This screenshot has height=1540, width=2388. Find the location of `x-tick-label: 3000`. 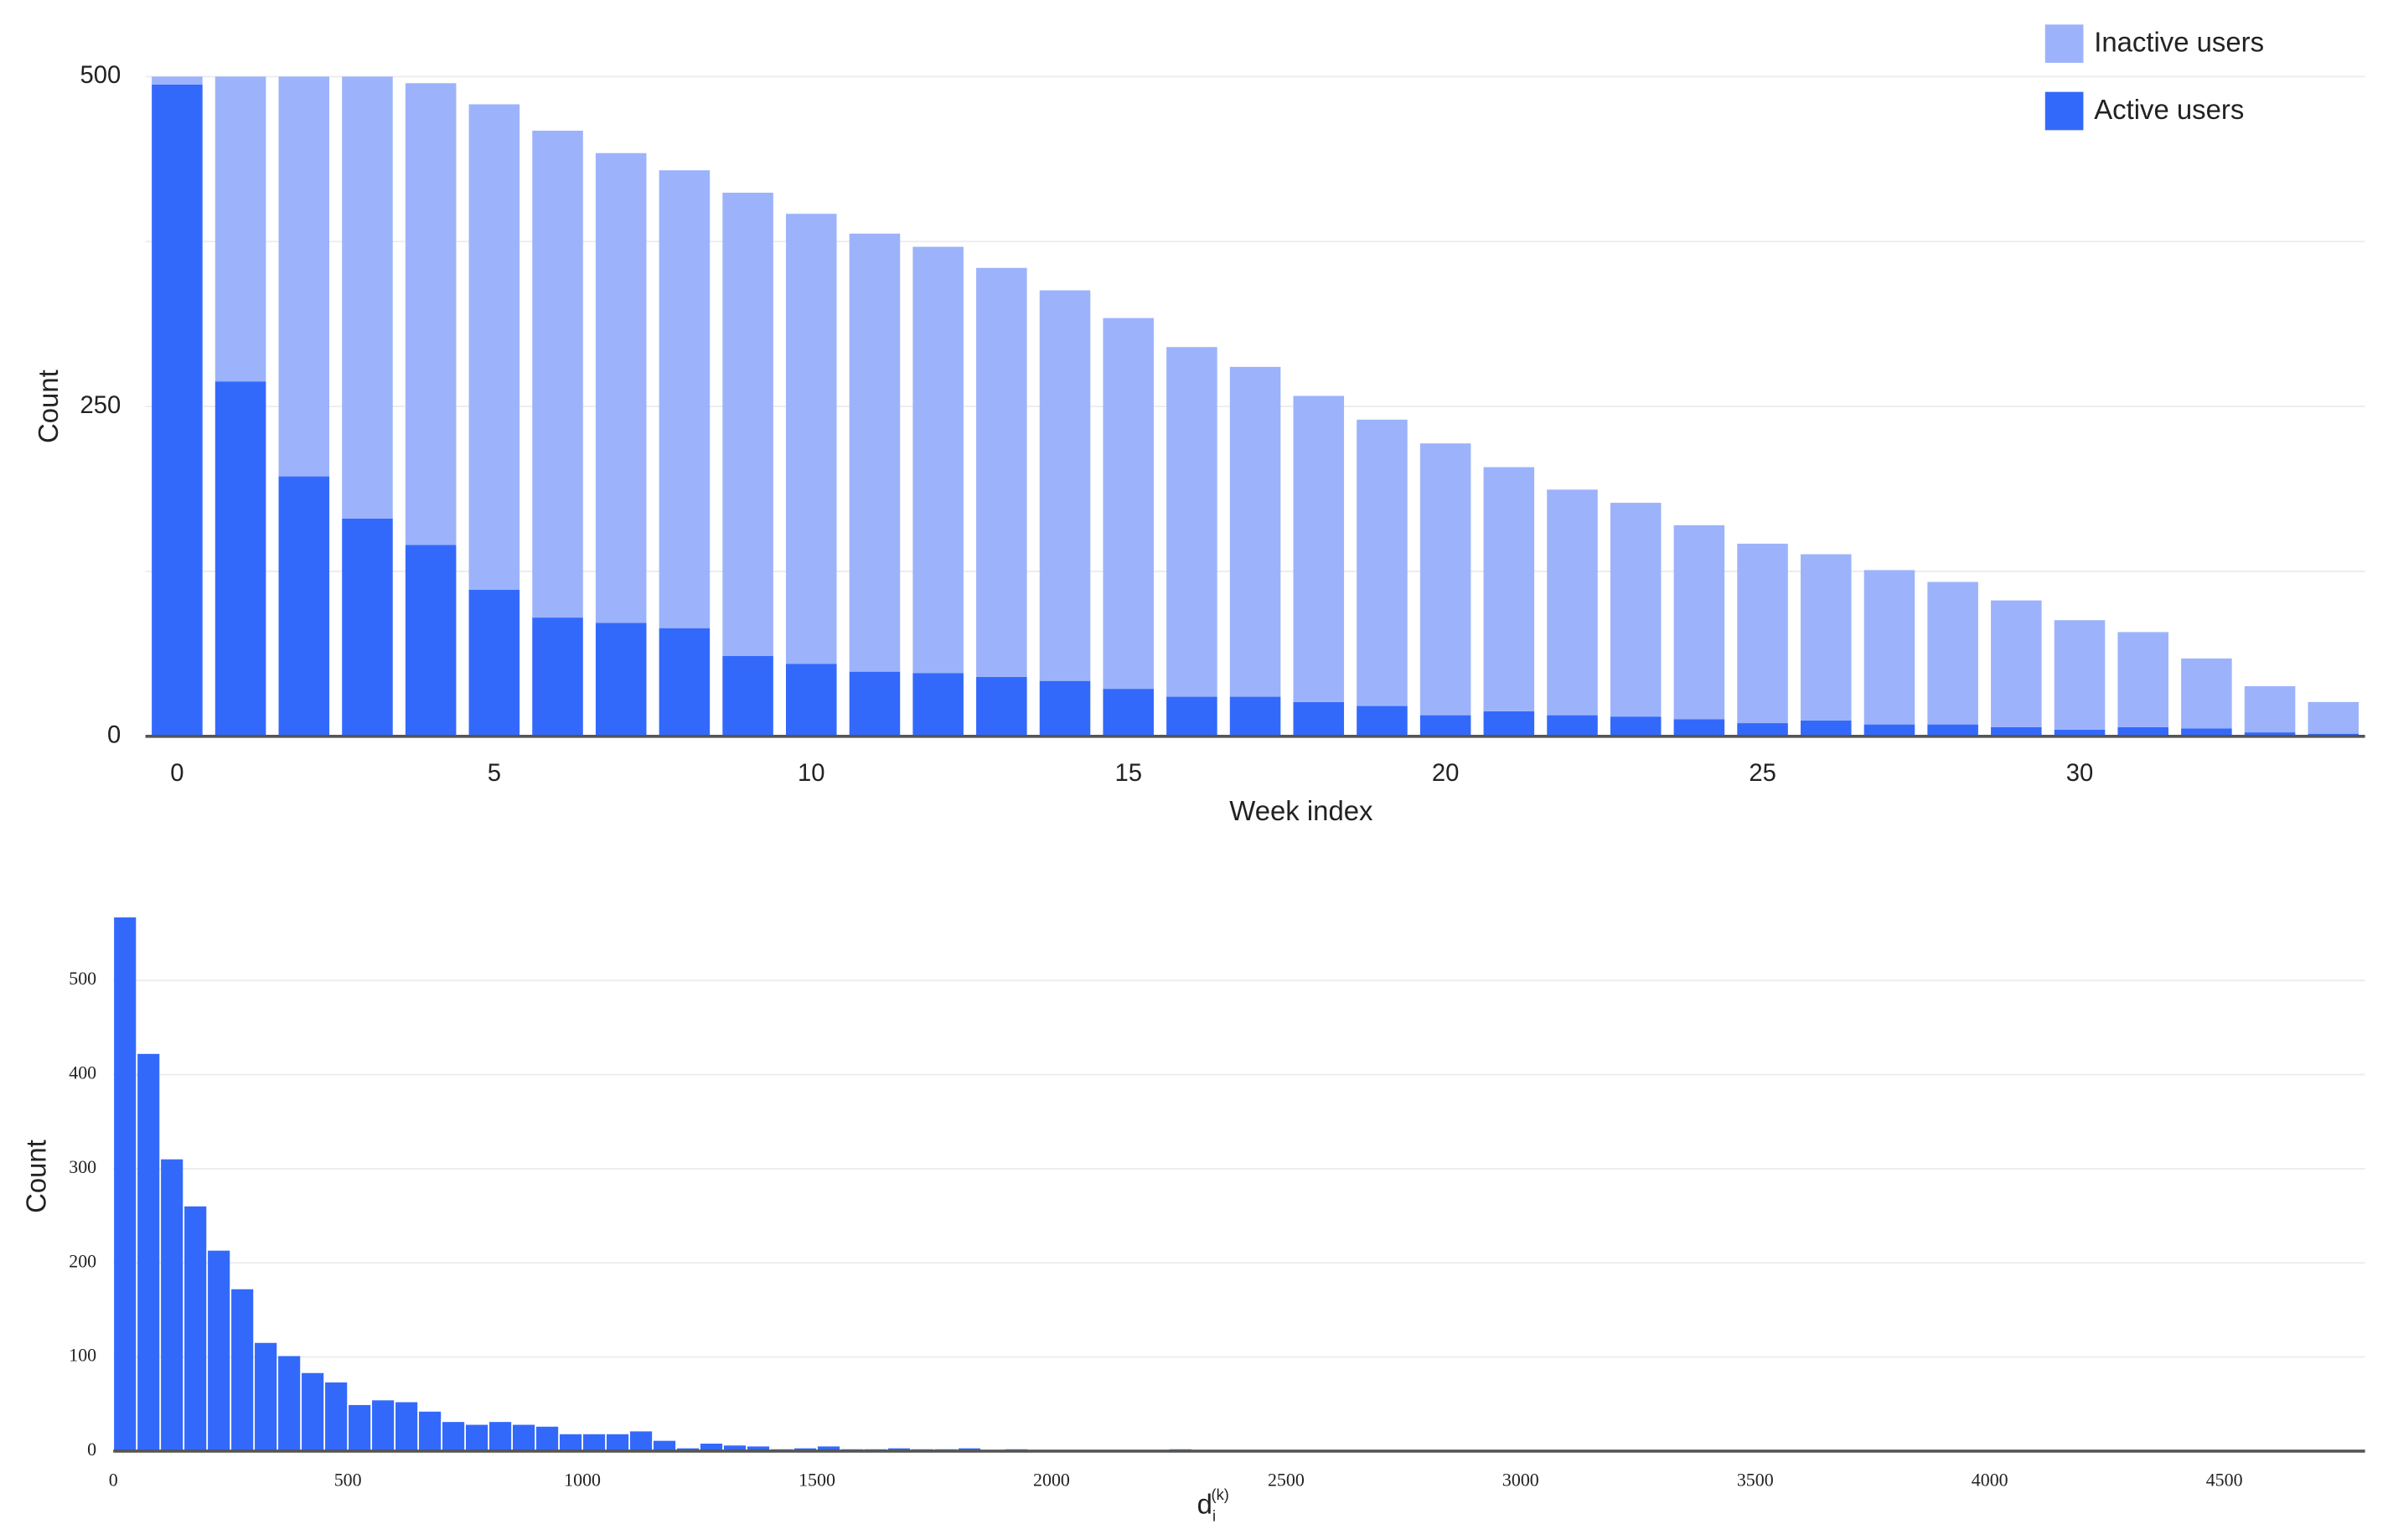

x-tick-label: 3000 is located at coordinates (1520, 1480).